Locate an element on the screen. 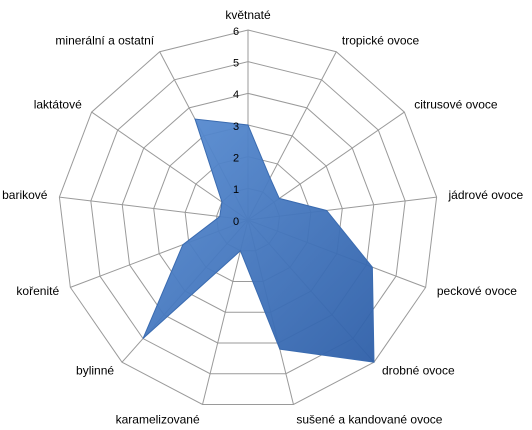  grid-ring is located at coordinates (248, 219).